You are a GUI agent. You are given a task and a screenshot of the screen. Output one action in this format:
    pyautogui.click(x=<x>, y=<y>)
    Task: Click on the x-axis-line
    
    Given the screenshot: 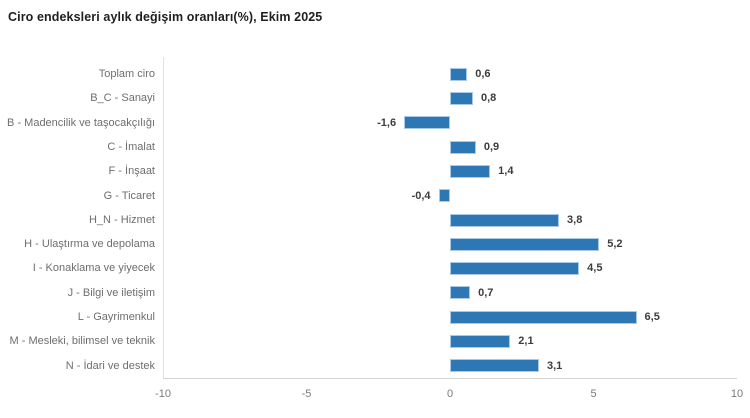 What is the action you would take?
    pyautogui.click(x=450, y=378)
    